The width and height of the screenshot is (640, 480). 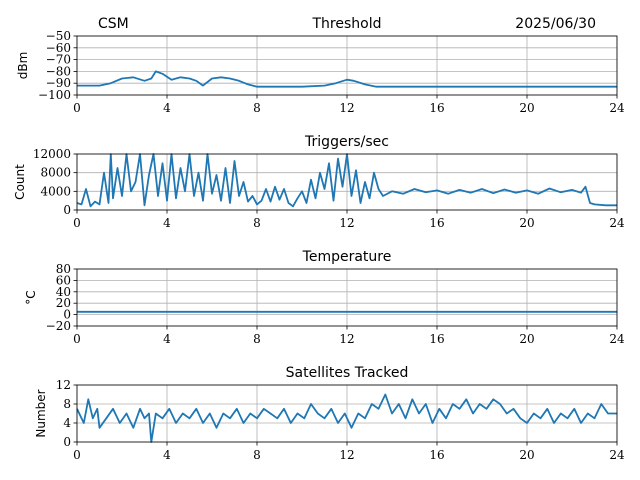 What do you see at coordinates (257, 339) in the screenshot?
I see `temperature-xtick-label: 8` at bounding box center [257, 339].